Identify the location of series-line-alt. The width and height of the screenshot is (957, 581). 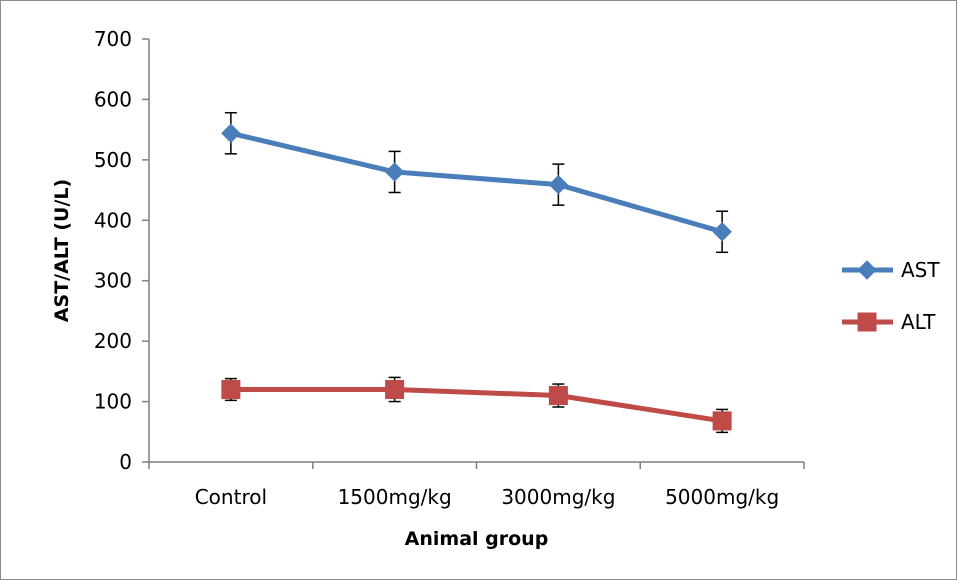
(476, 405).